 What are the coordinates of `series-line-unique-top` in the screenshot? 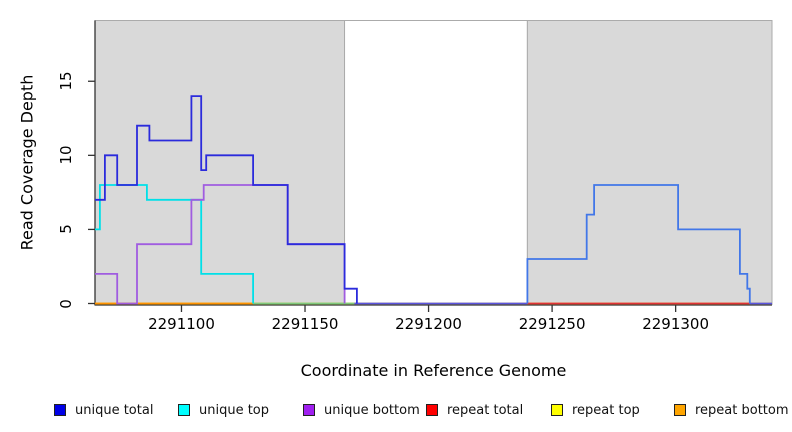 It's located at (175, 244).